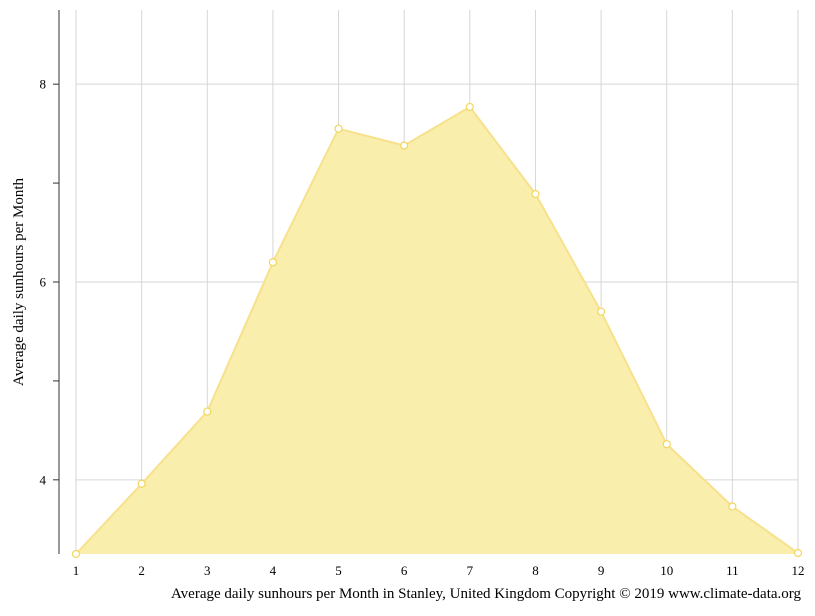 The width and height of the screenshot is (815, 616). What do you see at coordinates (43, 479) in the screenshot?
I see `y-tick-label: 4` at bounding box center [43, 479].